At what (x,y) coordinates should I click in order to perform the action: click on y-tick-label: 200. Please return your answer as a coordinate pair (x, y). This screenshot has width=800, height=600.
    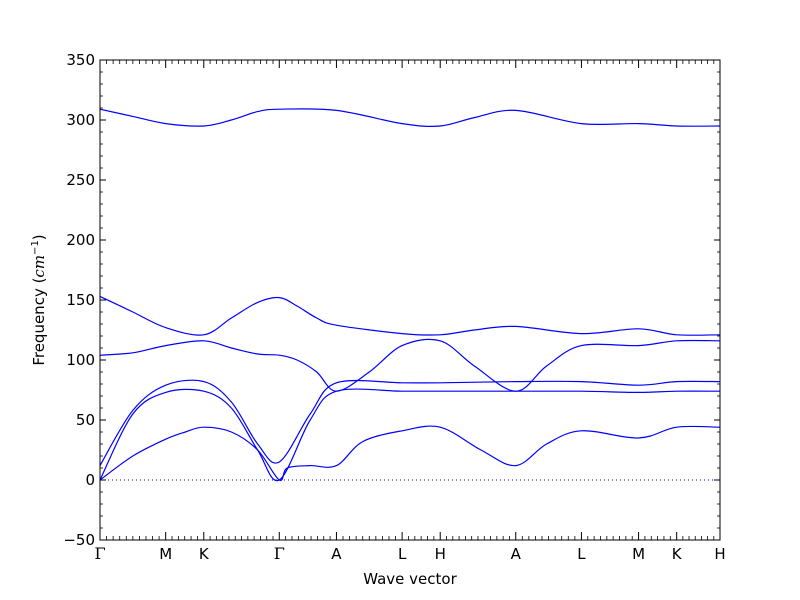
    Looking at the image, I should click on (80, 240).